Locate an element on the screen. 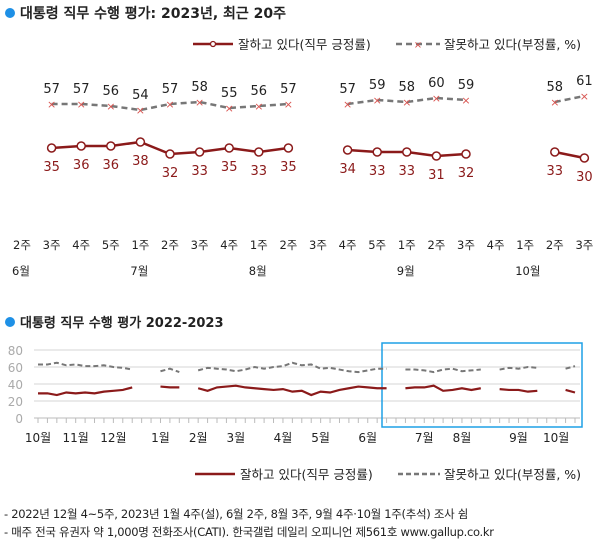 This screenshot has height=546, width=600. y-tick-label: 80 is located at coordinates (15, 351).